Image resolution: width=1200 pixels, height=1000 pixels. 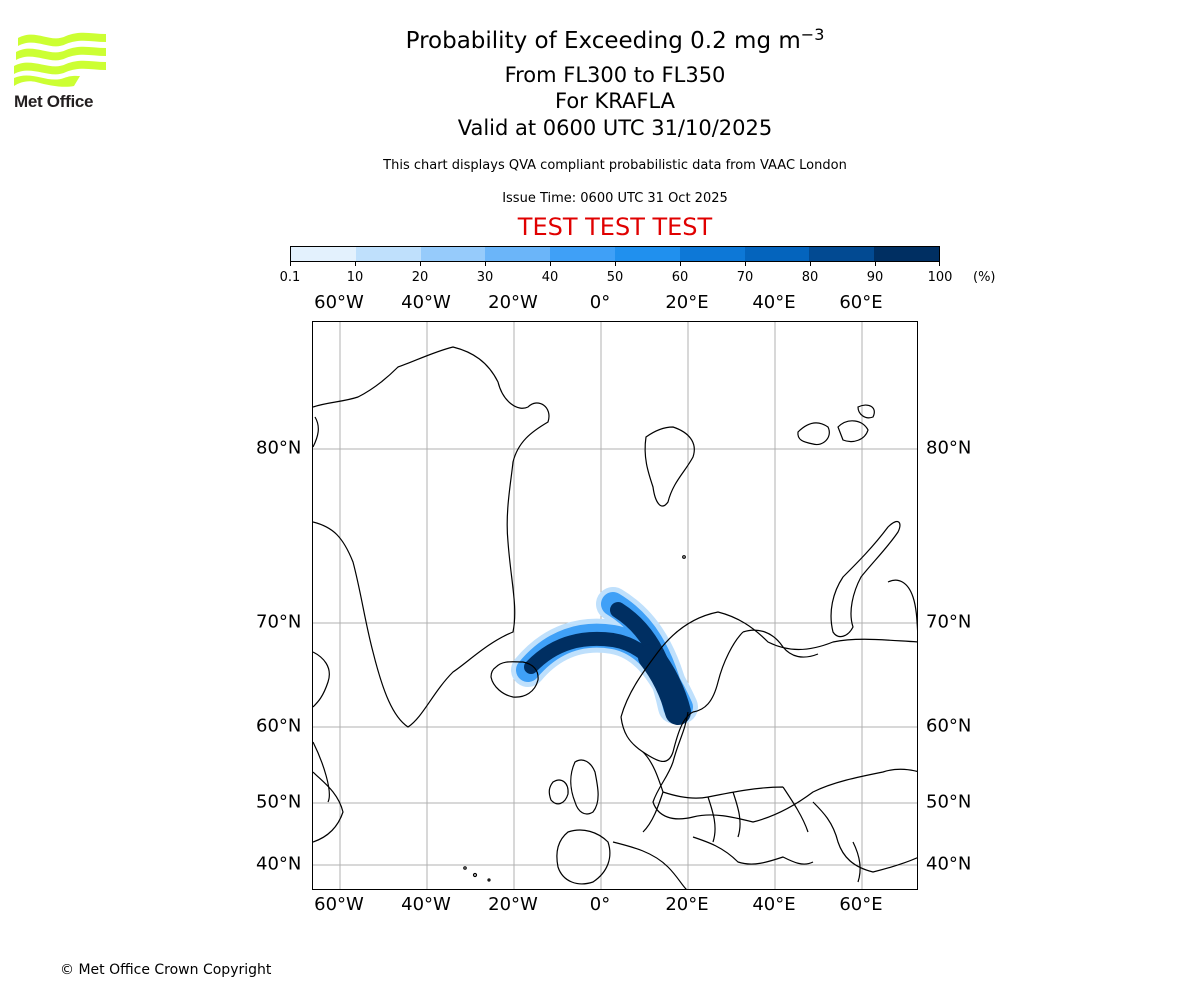 I want to click on copyright-text: © Met Office Crown Copyright, so click(x=166, y=970).